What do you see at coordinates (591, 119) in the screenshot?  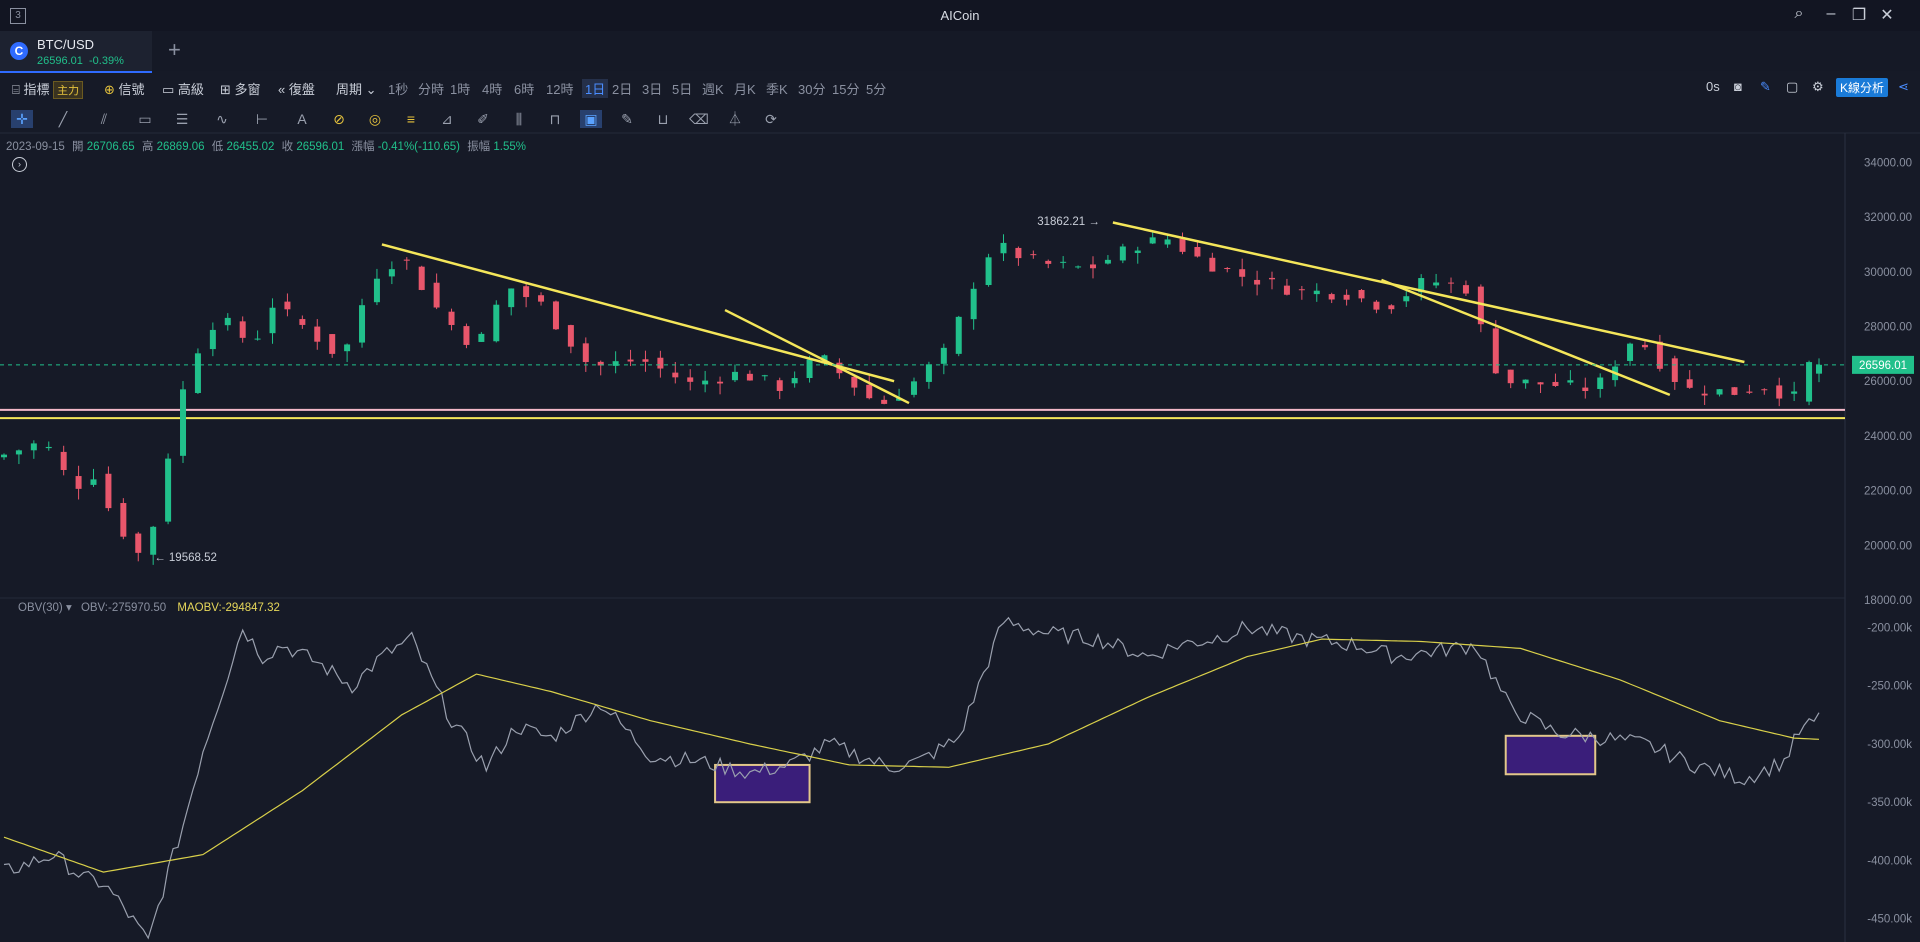 I see `magnet-icon: ▣` at bounding box center [591, 119].